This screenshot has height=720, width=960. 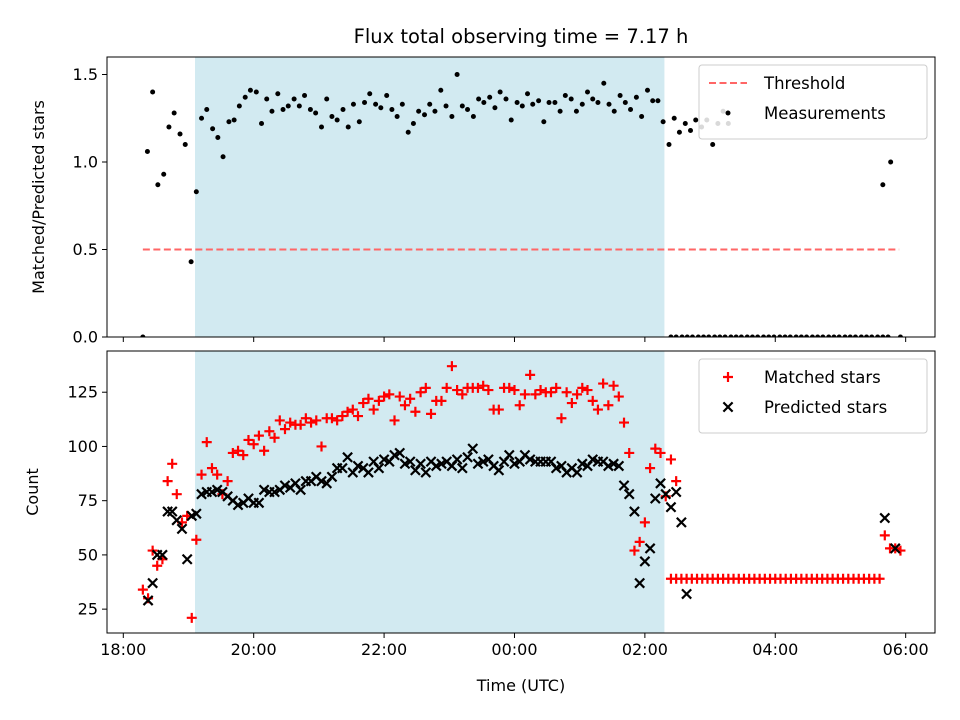 What do you see at coordinates (813, 102) in the screenshot?
I see `legend: Threshold Measurements` at bounding box center [813, 102].